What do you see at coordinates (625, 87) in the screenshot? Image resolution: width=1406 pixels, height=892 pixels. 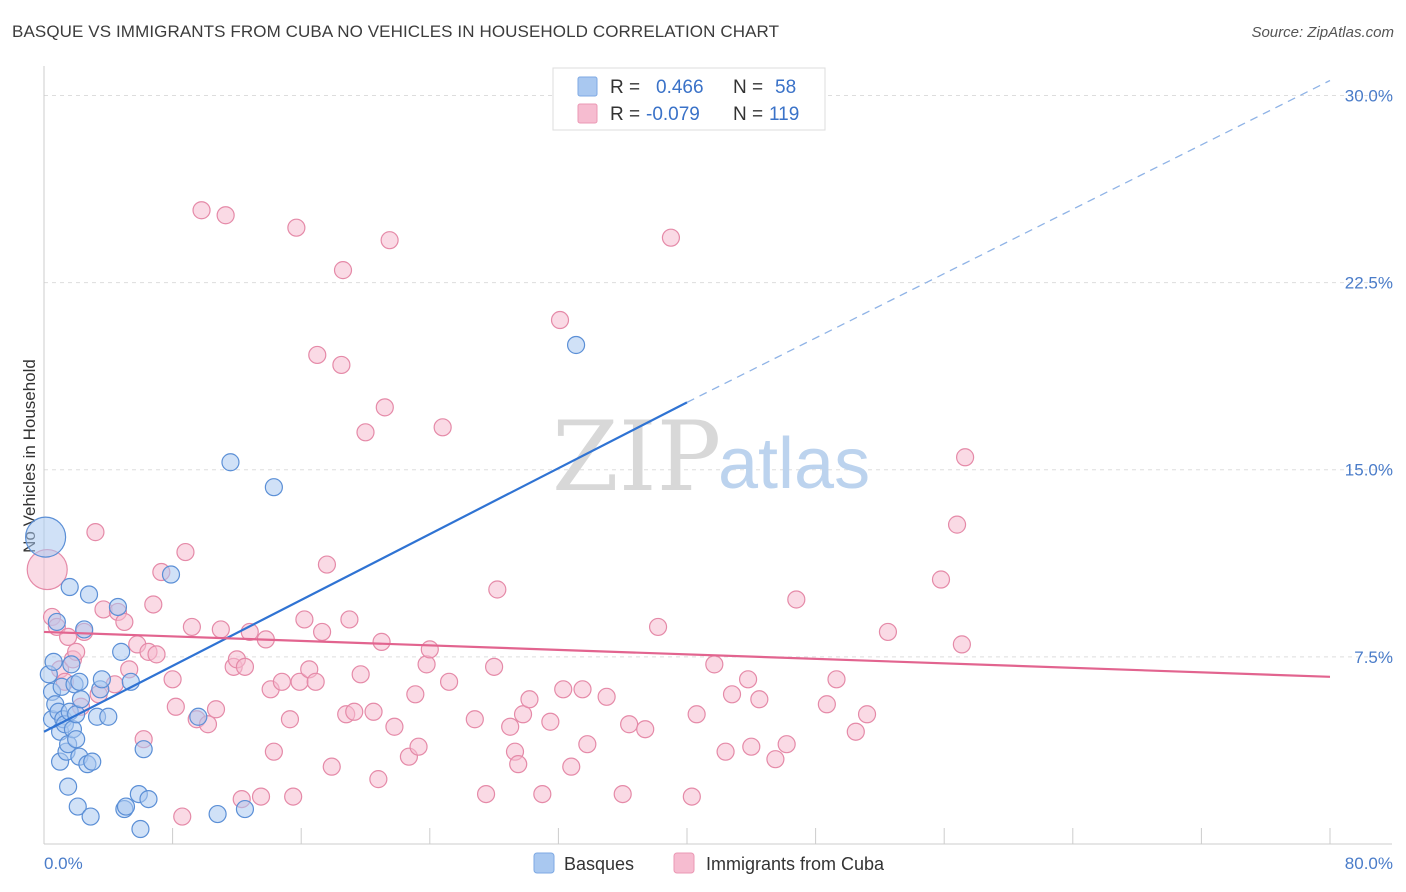 I see `legend-r-label: R =` at bounding box center [625, 87].